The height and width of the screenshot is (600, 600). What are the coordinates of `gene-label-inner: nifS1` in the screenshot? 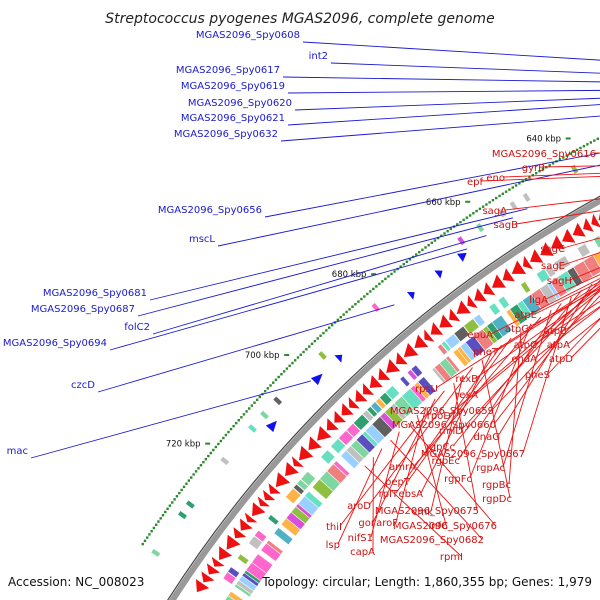 It's located at (360, 538).